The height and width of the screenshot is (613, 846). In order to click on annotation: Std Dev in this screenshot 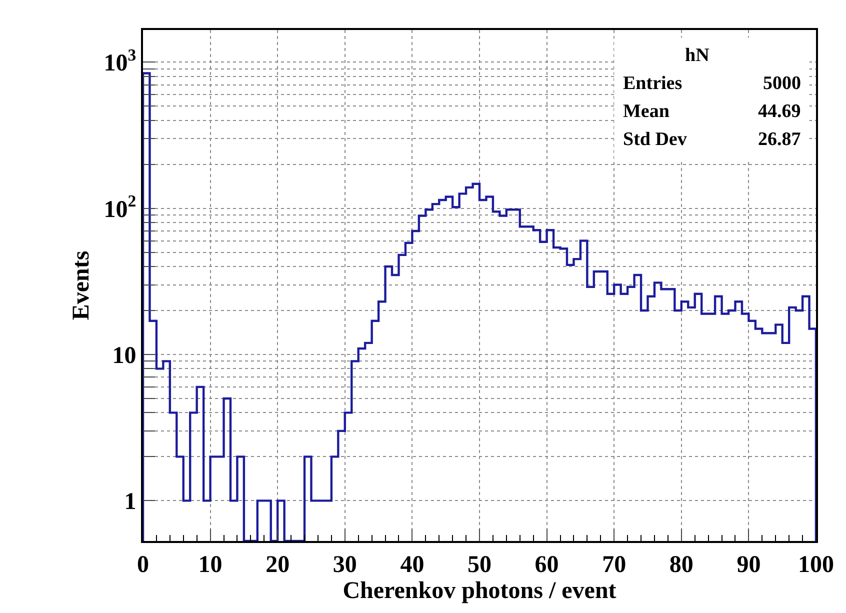, I will do `click(655, 139)`.